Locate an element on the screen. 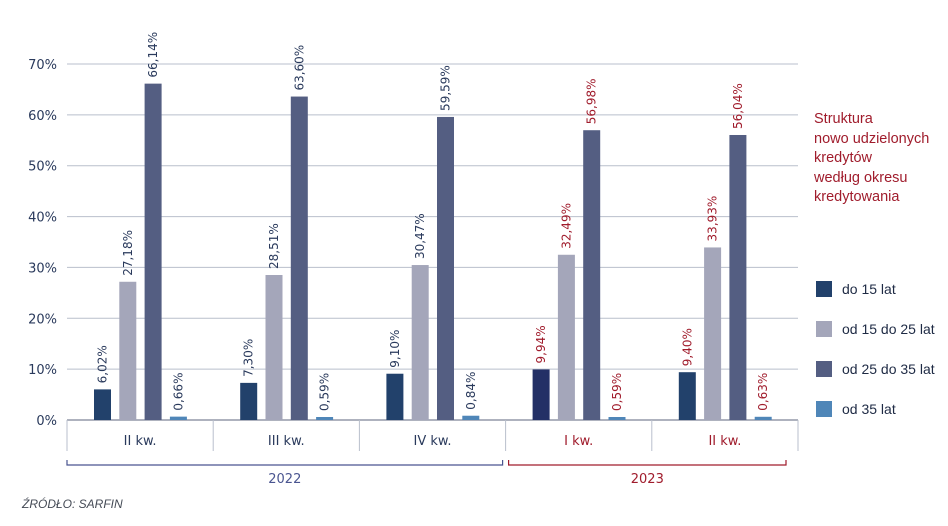 The image size is (948, 526). y-tick-label: 10% is located at coordinates (42, 370).